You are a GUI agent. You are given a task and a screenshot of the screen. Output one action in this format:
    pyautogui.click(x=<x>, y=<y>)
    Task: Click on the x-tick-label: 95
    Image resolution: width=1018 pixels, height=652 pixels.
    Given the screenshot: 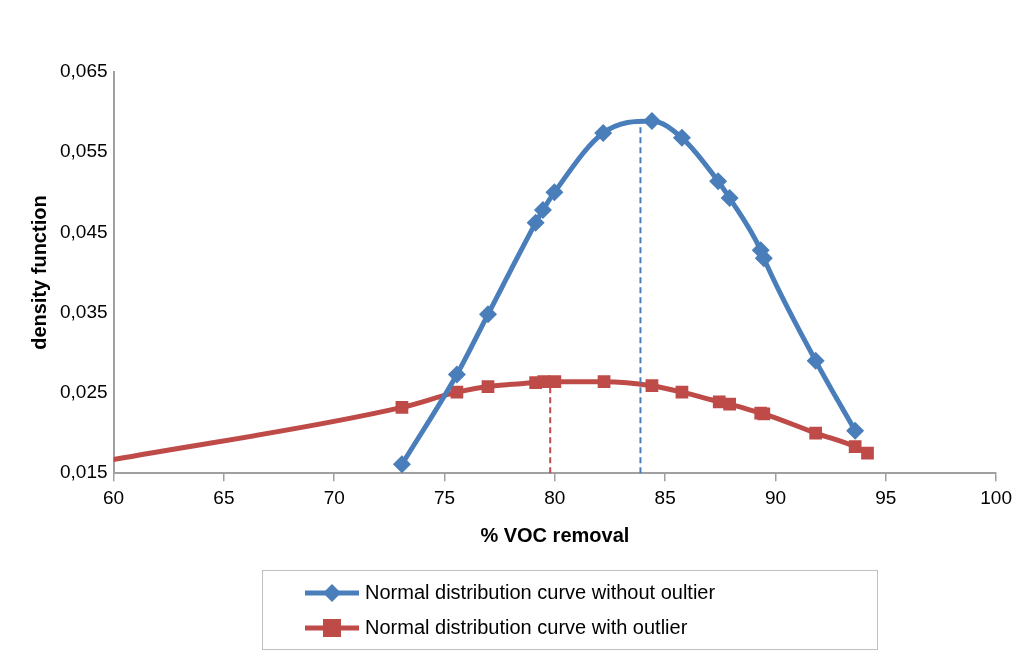 What is the action you would take?
    pyautogui.click(x=886, y=497)
    